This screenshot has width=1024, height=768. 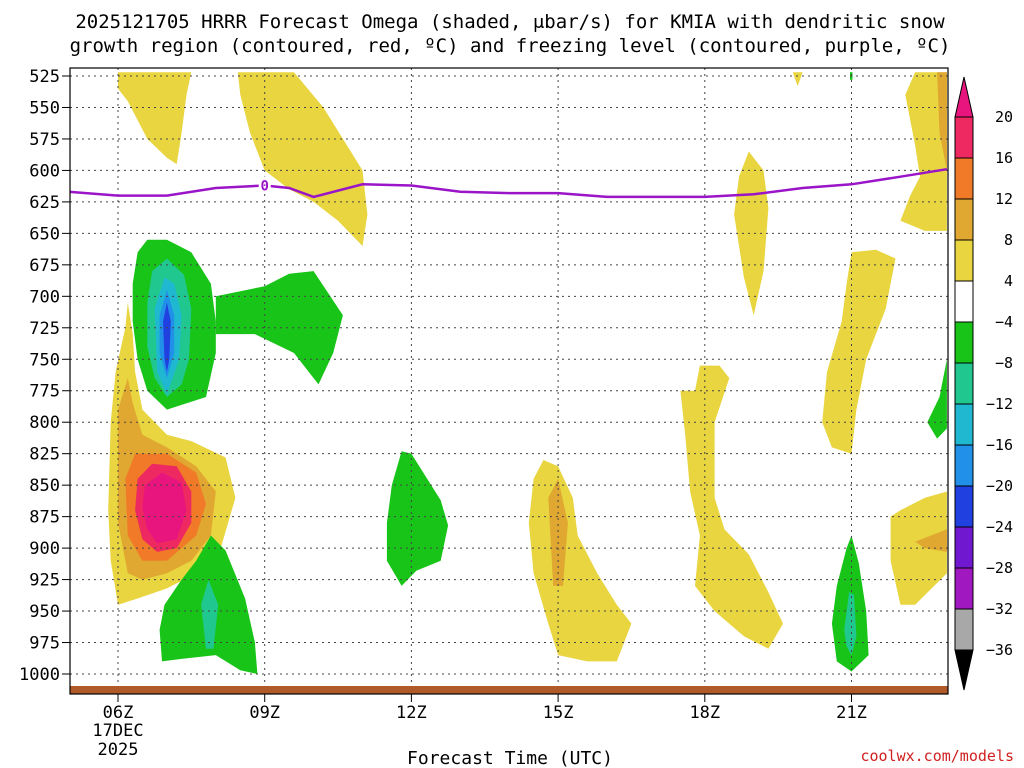 I want to click on colorbar: 20 16 12 8 4 −4 −8 −12 −16 −20 −24 −28 −32 −36, so click(x=983, y=383).